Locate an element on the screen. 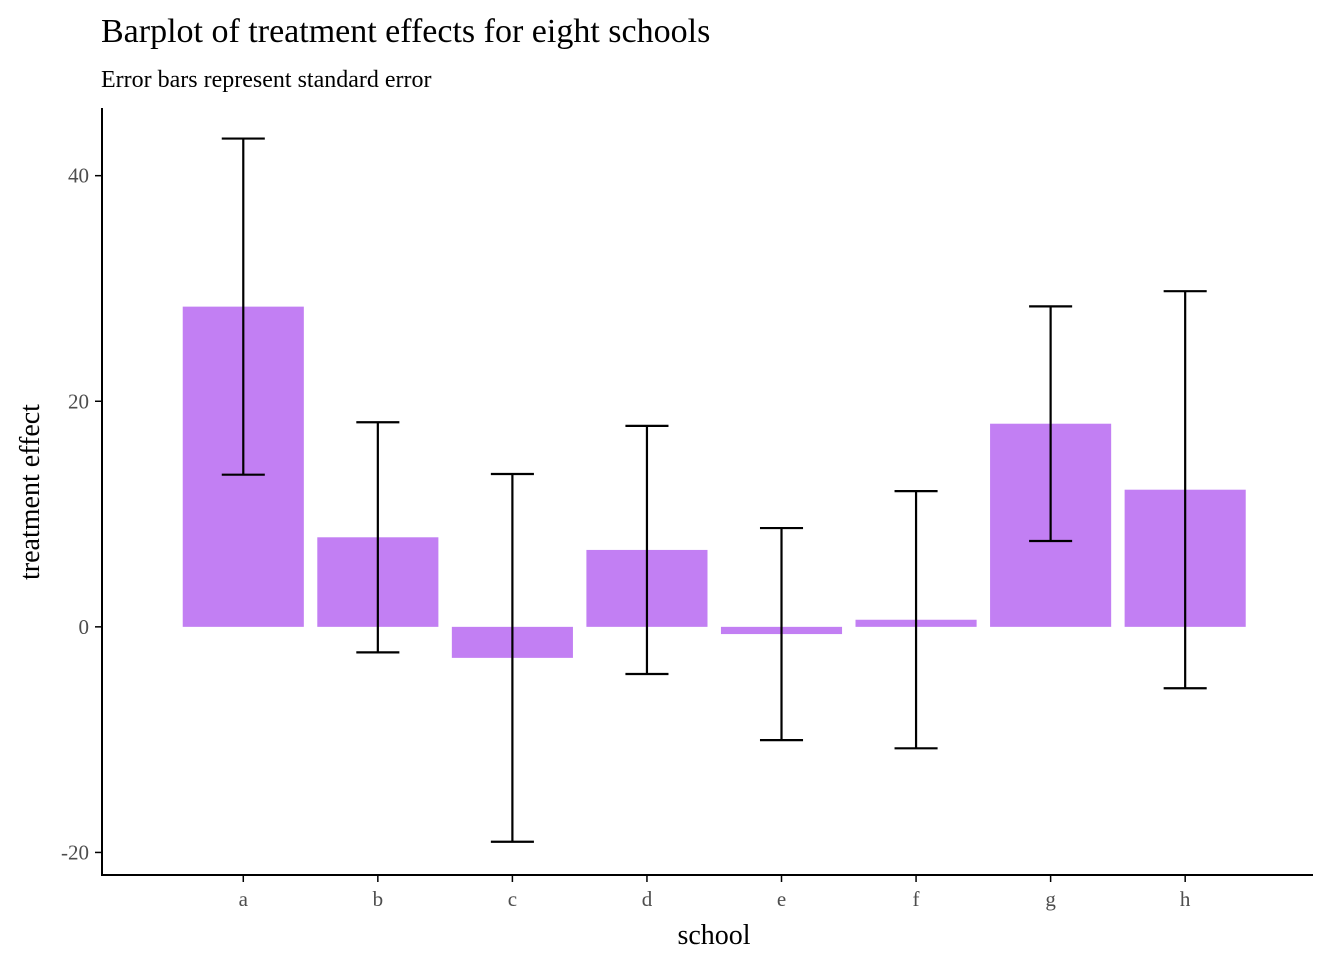 The image size is (1344, 960). y-tick-label-0: 0 is located at coordinates (84, 627).